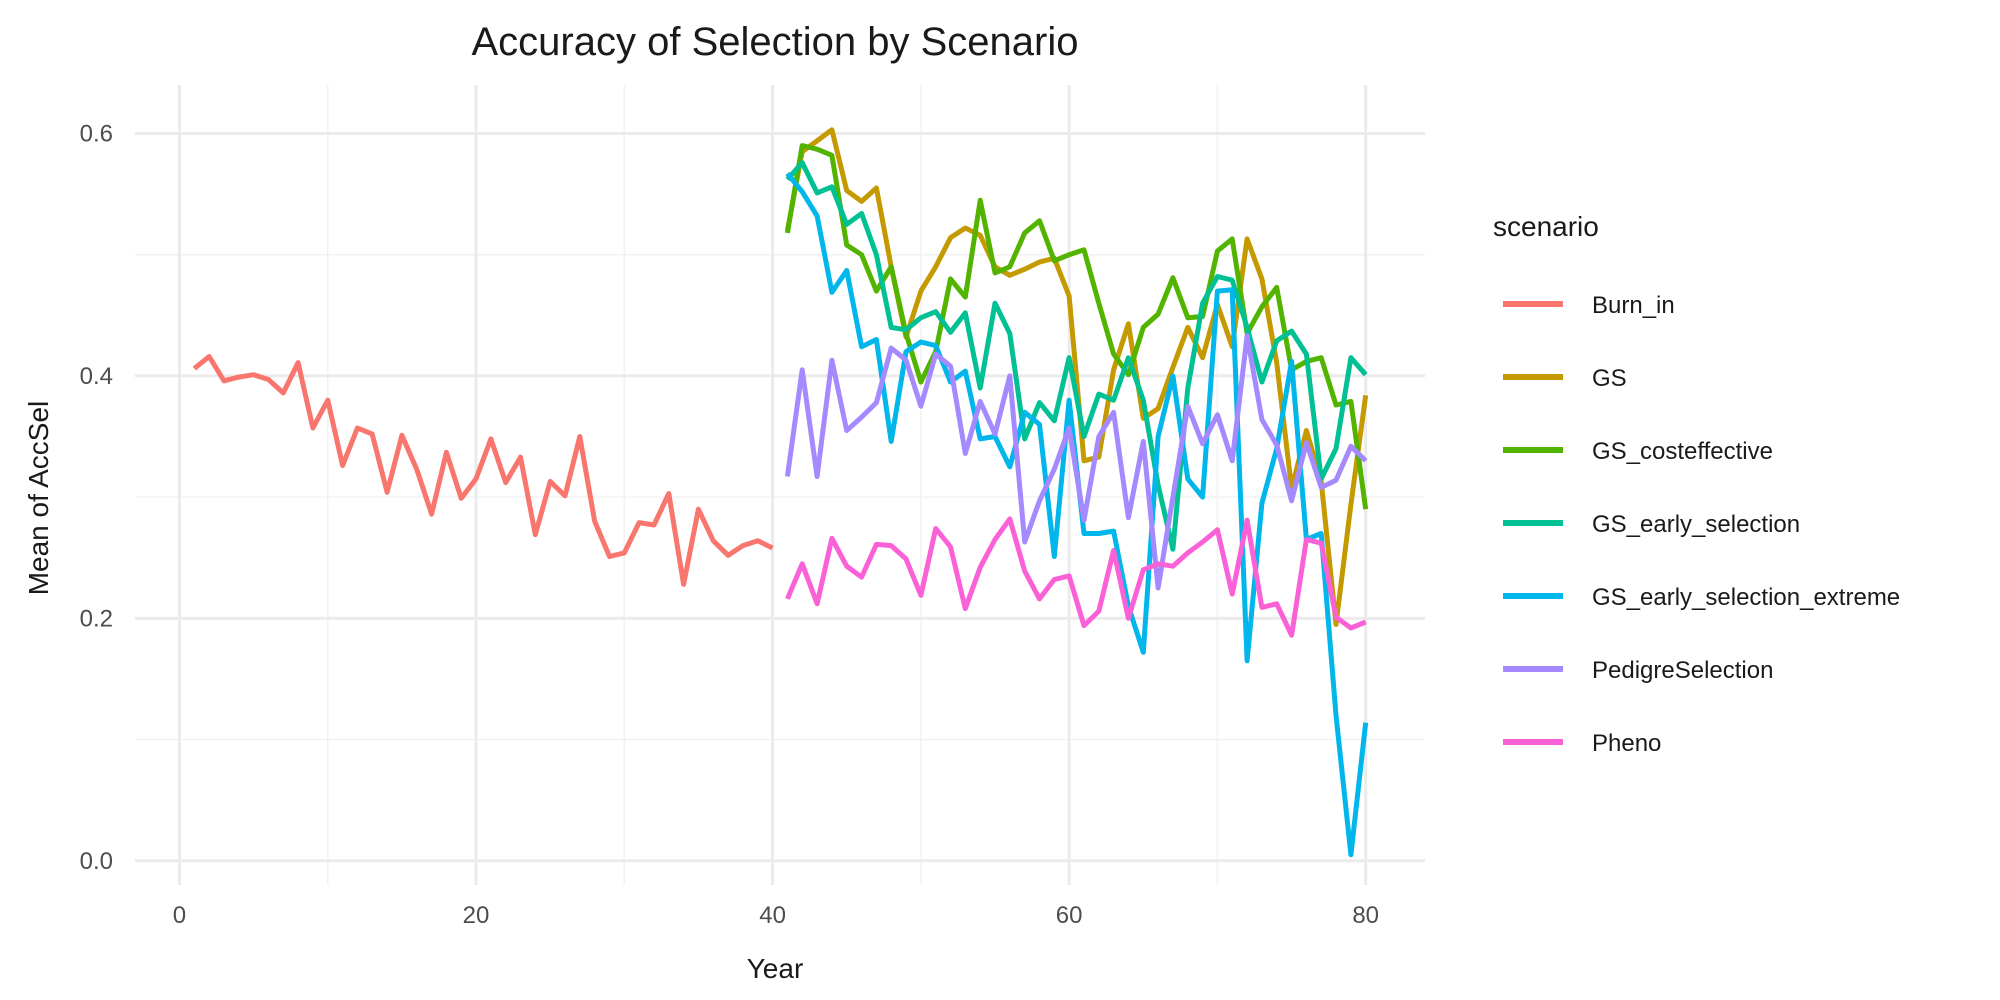 The width and height of the screenshot is (2000, 1000). I want to click on x-tick-label: 80, so click(1365, 915).